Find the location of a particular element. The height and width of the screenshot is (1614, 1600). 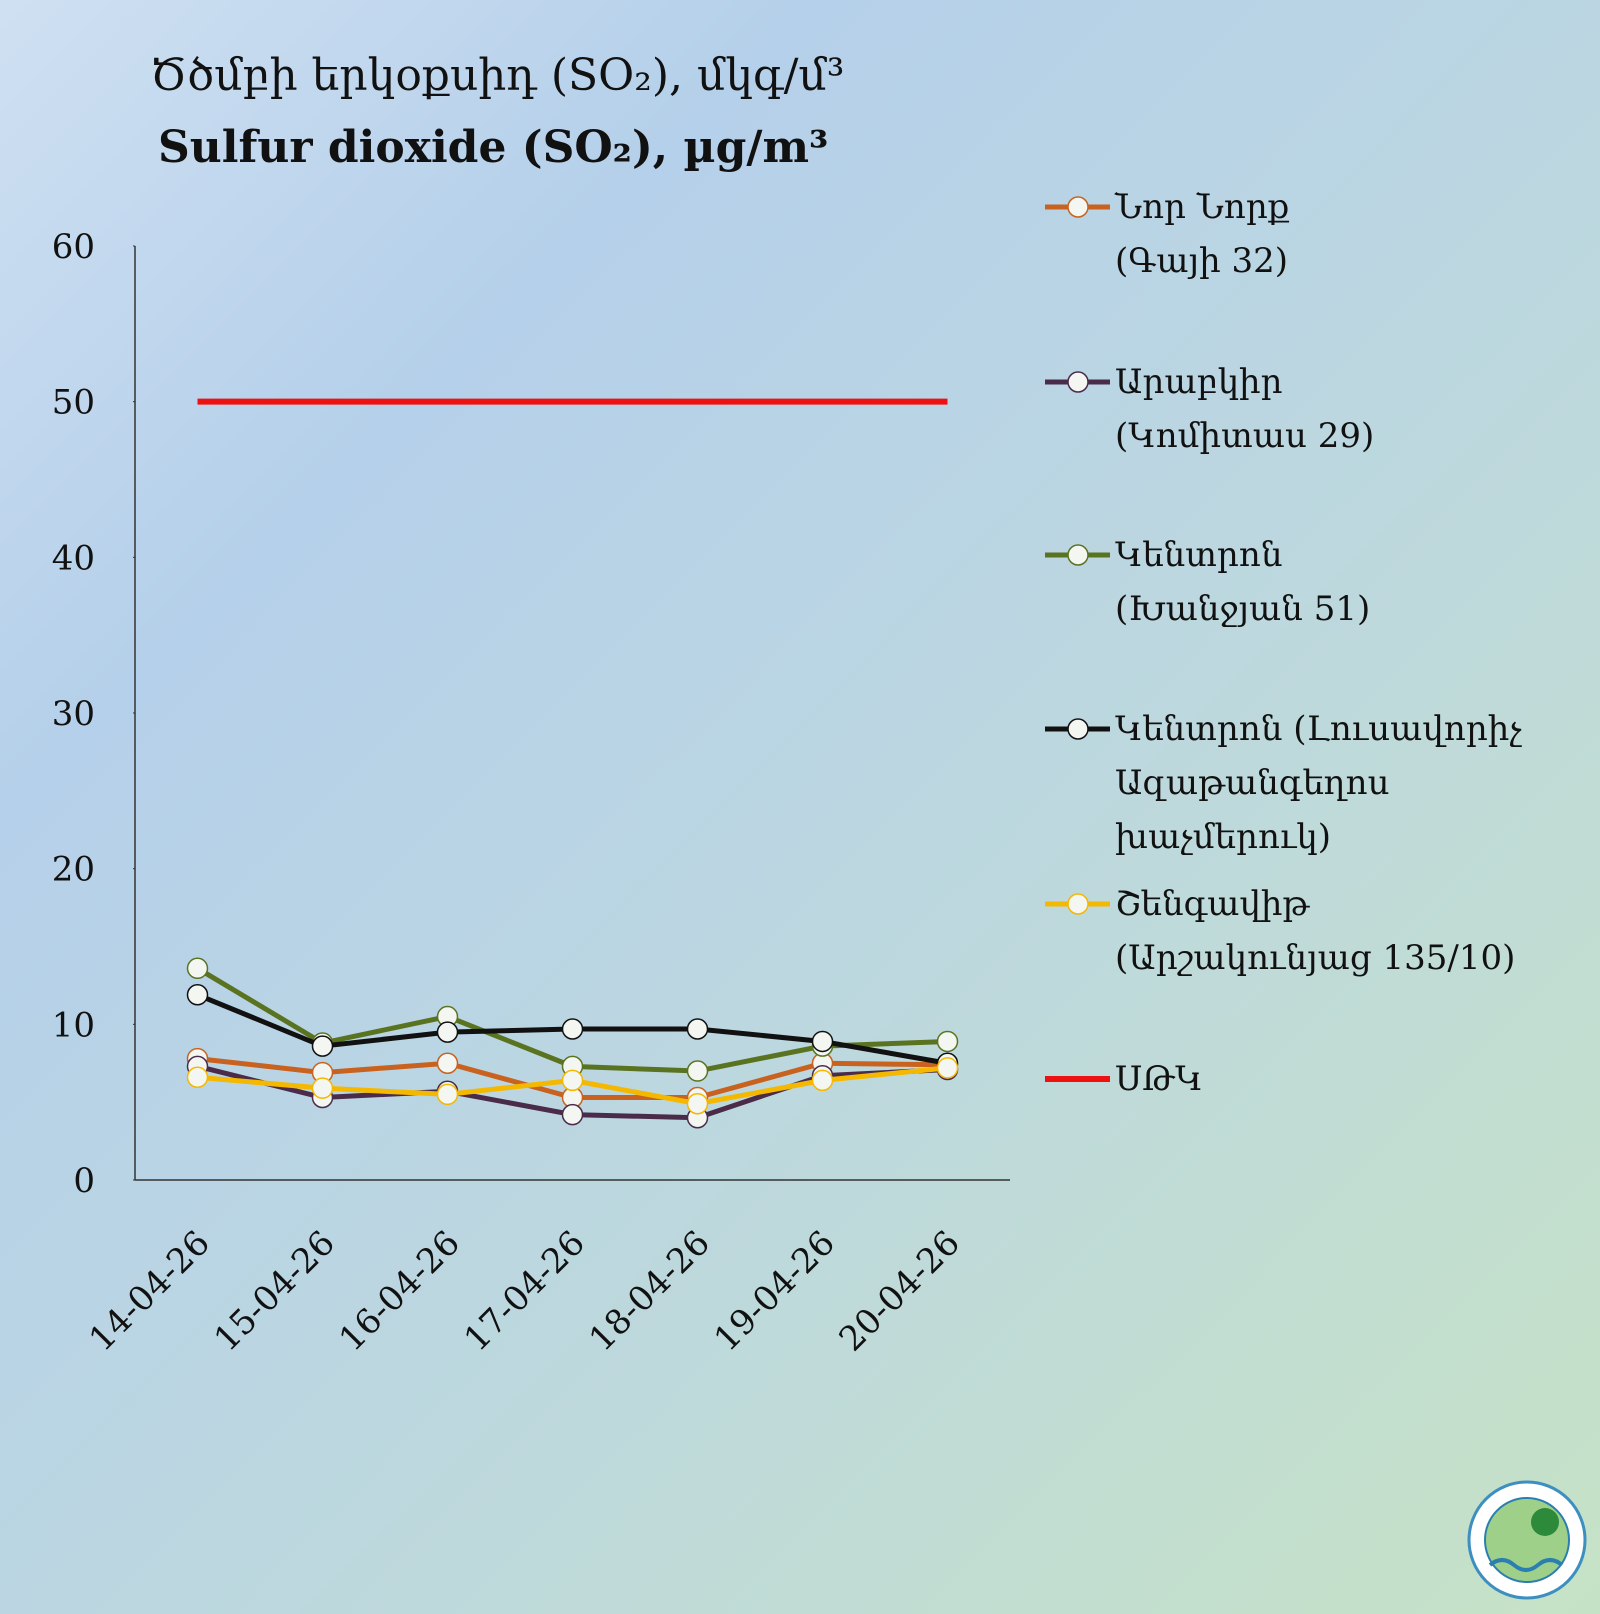

y-tick-label: 0 is located at coordinates (84, 1181).